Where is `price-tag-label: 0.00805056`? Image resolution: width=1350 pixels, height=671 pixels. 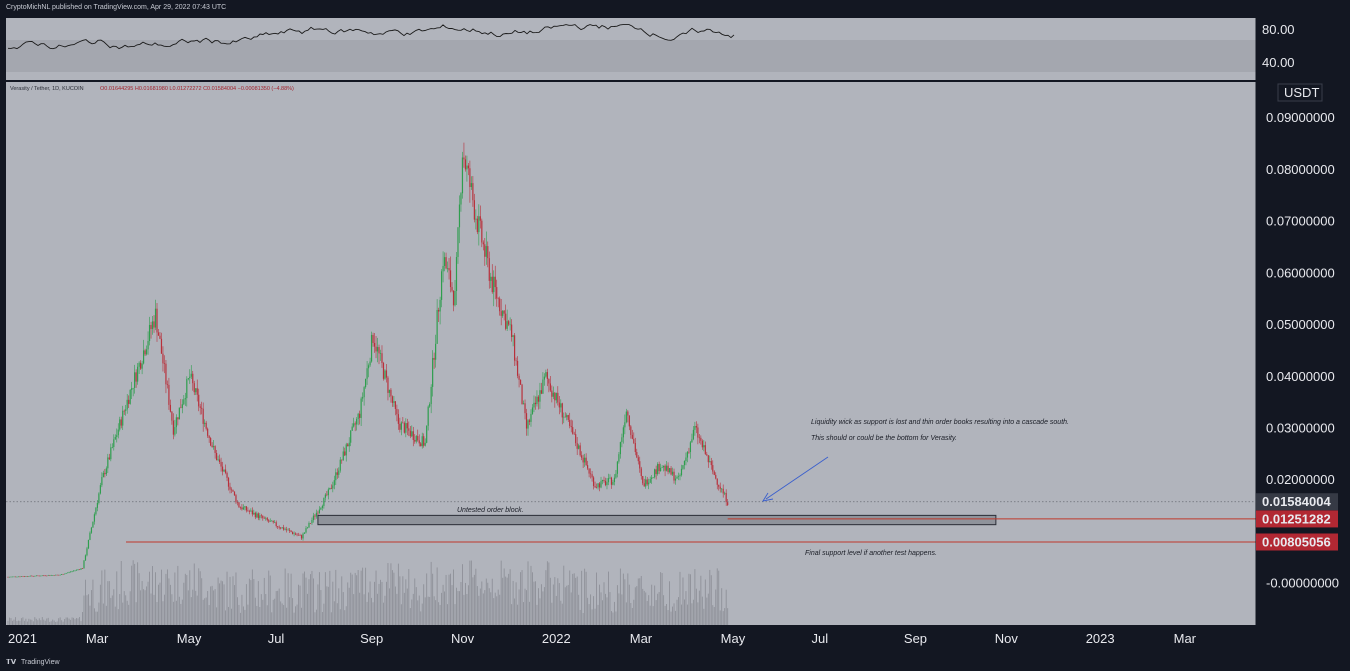 price-tag-label: 0.00805056 is located at coordinates (1296, 541).